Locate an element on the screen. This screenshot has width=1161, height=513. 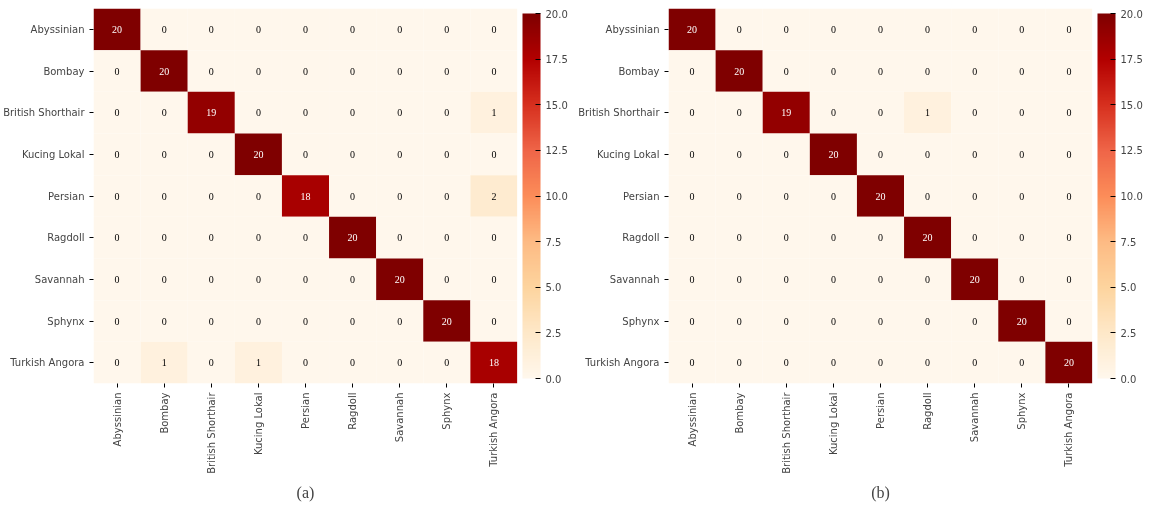
x-tick-label: Persian is located at coordinates (305, 410).